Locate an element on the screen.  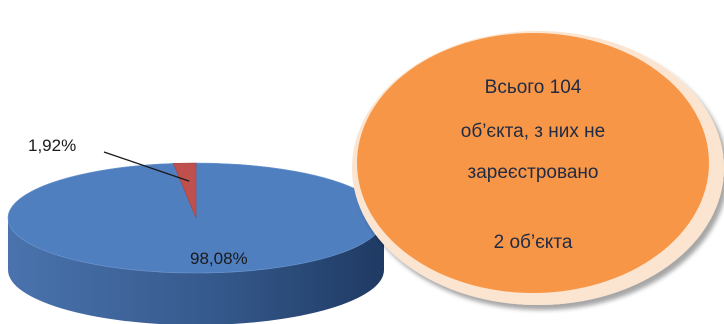
slice-label-main: 98,08% is located at coordinates (219, 258).